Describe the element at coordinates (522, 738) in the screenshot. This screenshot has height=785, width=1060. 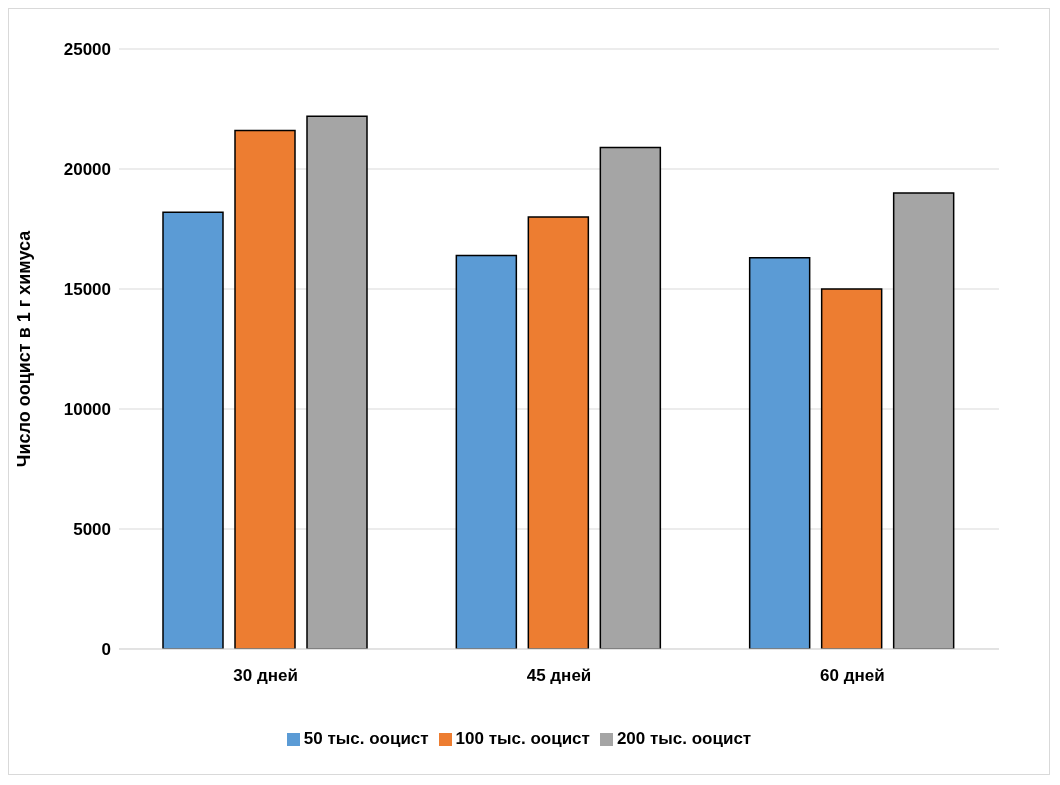
I see `legend-label: 100 тыс. ооцист` at that location.